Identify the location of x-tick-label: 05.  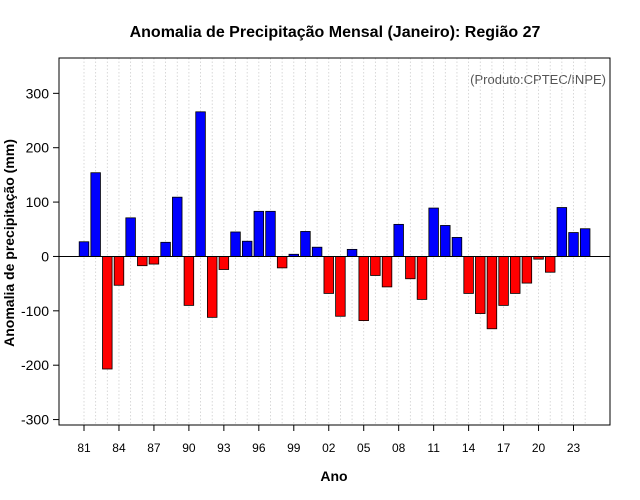
(364, 448).